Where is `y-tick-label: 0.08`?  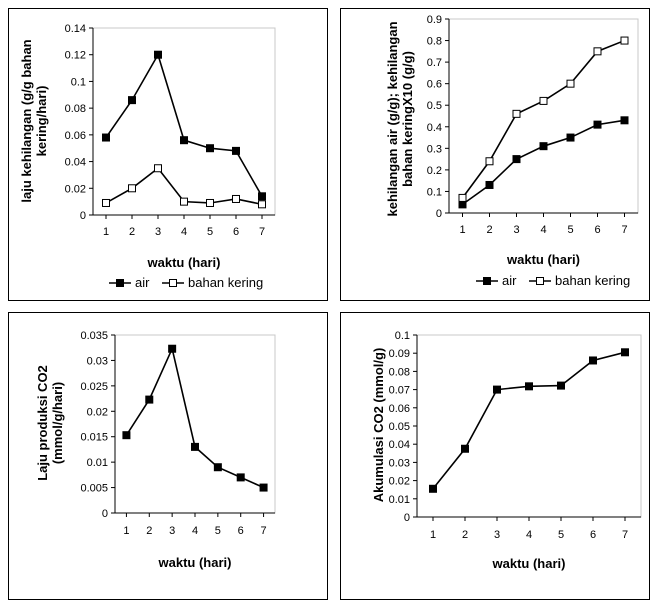 y-tick-label: 0.08 is located at coordinates (399, 372).